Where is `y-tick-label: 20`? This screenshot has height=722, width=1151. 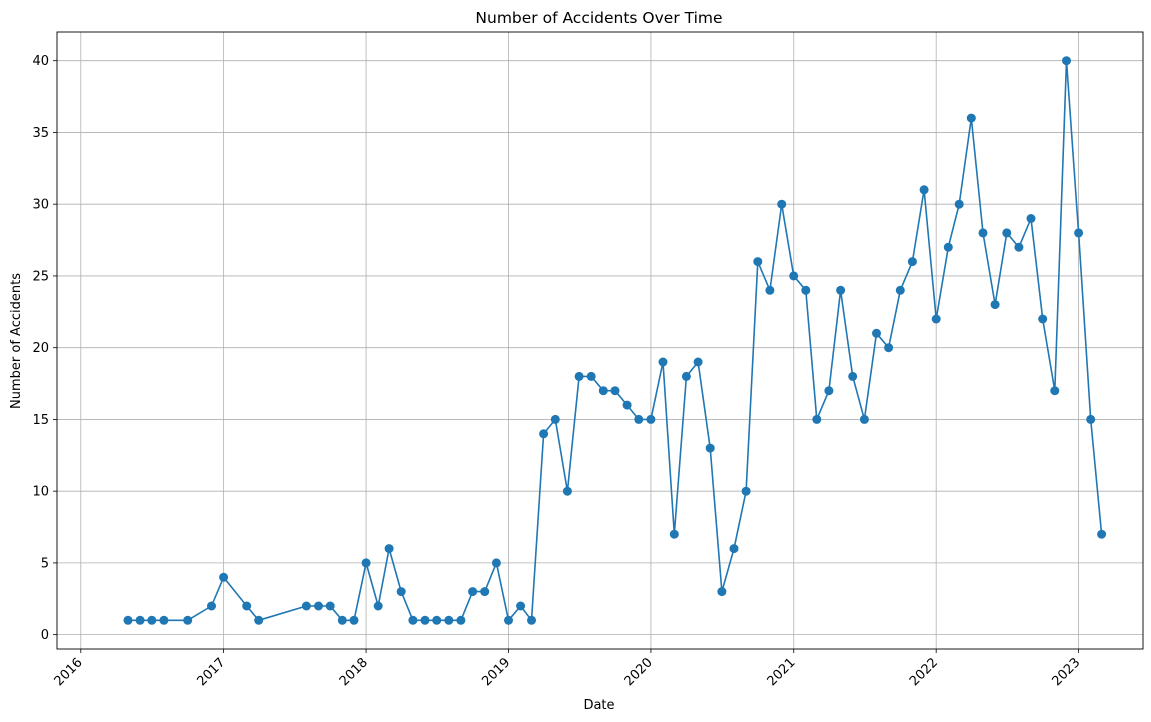 y-tick-label: 20 is located at coordinates (40, 348).